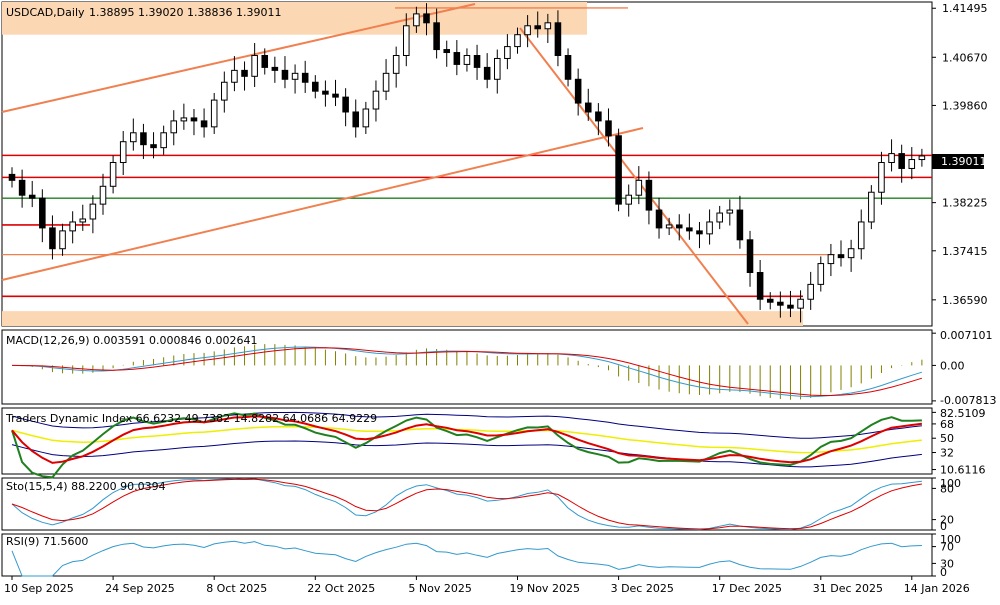 This screenshot has height=605, width=1000. I want to click on macd-tick-label: 0.007101, so click(966, 335).